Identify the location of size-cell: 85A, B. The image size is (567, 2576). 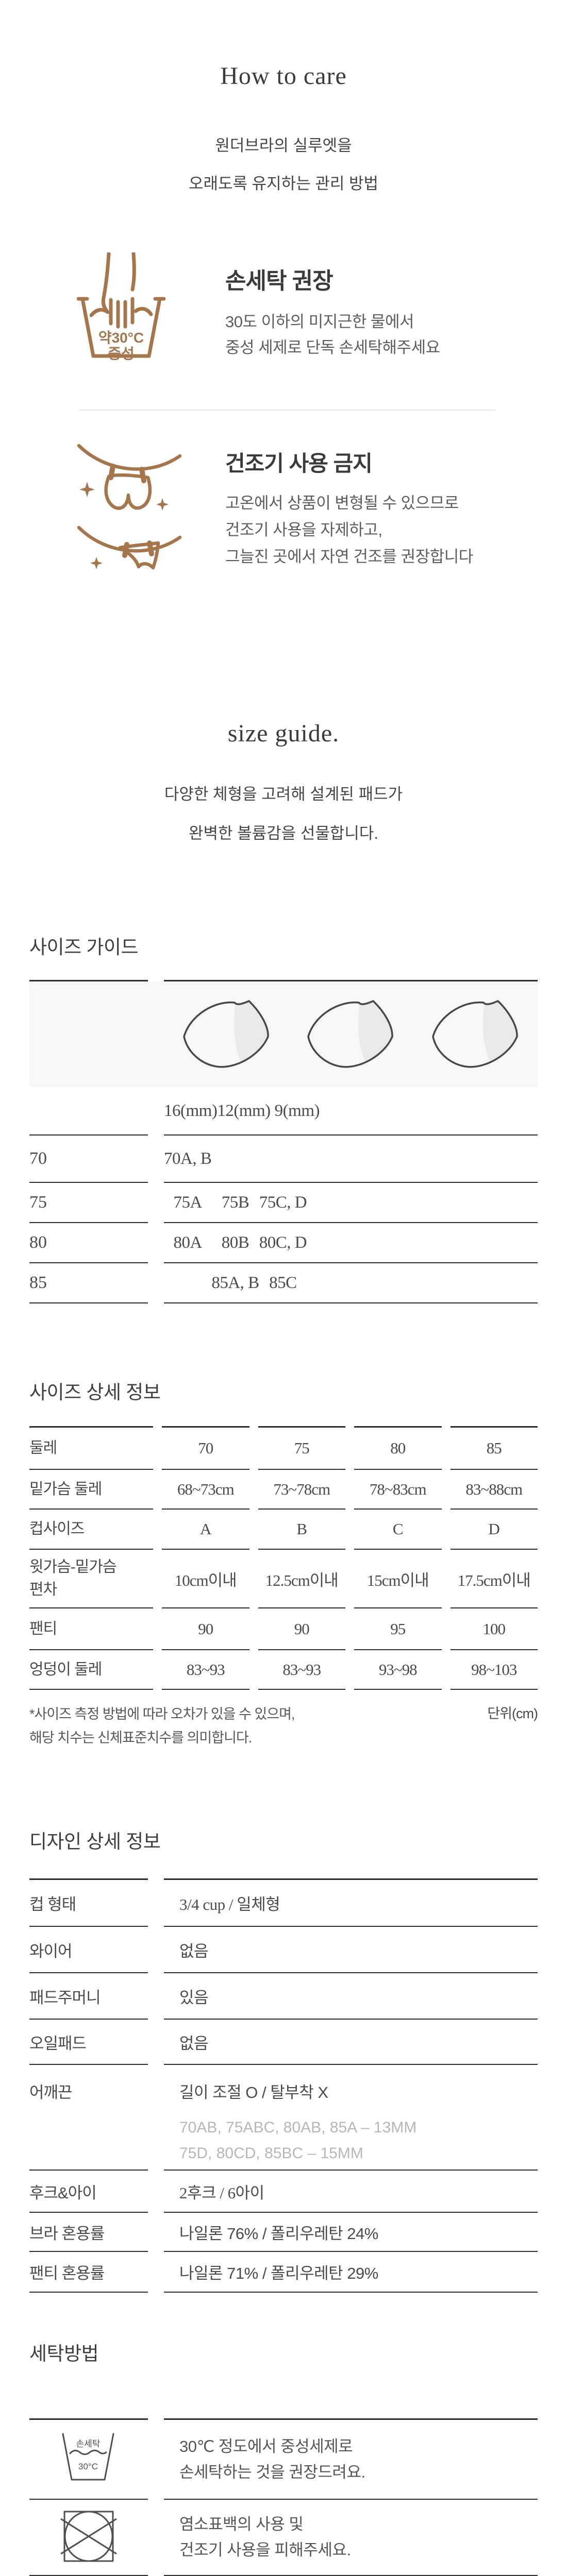
(235, 1282).